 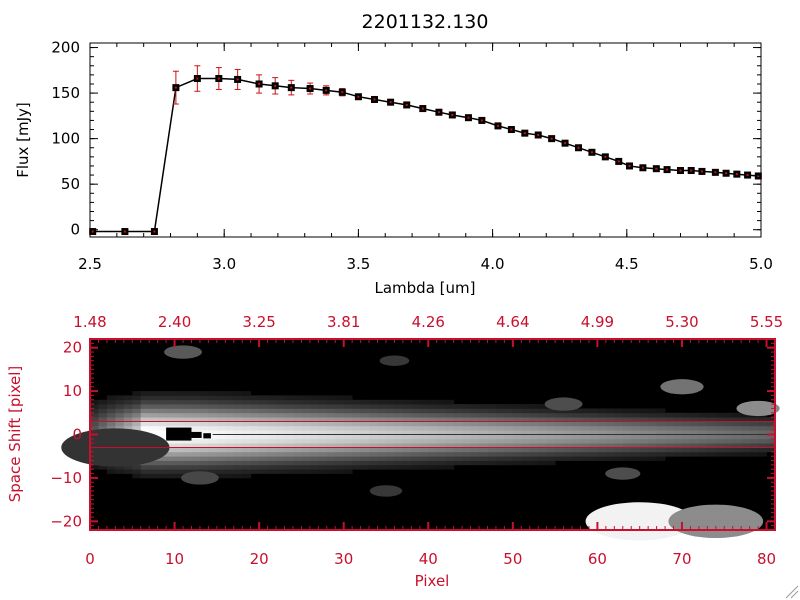 I want to click on resize-grip-icon, so click(x=792, y=592).